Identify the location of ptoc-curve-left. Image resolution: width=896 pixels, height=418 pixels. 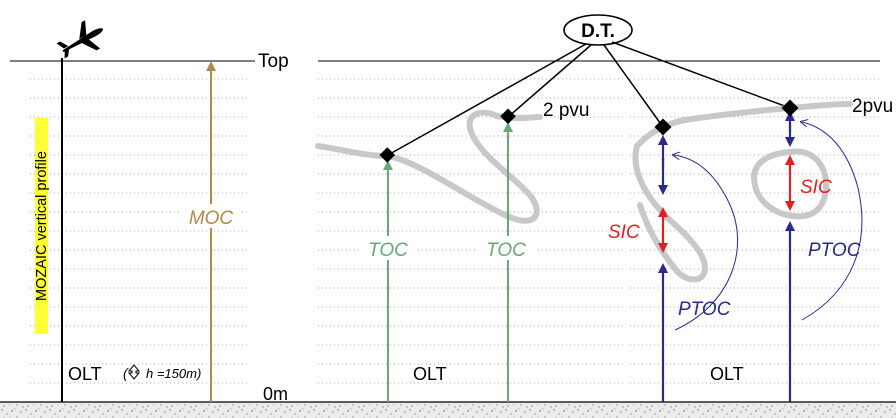
(706, 243).